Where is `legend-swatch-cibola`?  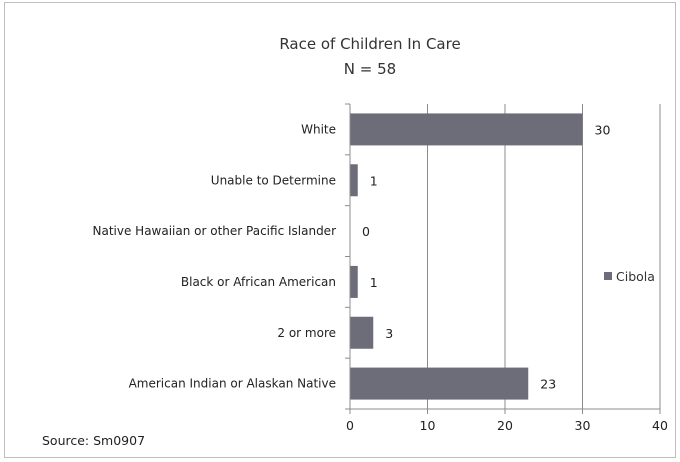
legend-swatch-cibola is located at coordinates (608, 276).